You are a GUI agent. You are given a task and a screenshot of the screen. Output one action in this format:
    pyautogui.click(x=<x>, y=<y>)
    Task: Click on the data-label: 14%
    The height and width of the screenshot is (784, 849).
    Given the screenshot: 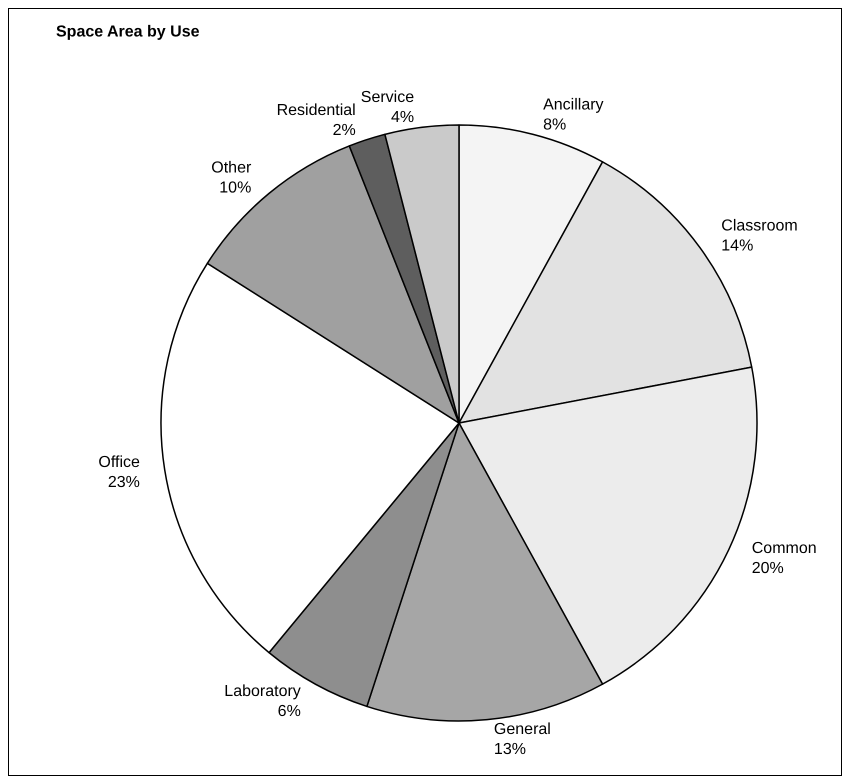 What is the action you would take?
    pyautogui.click(x=737, y=246)
    